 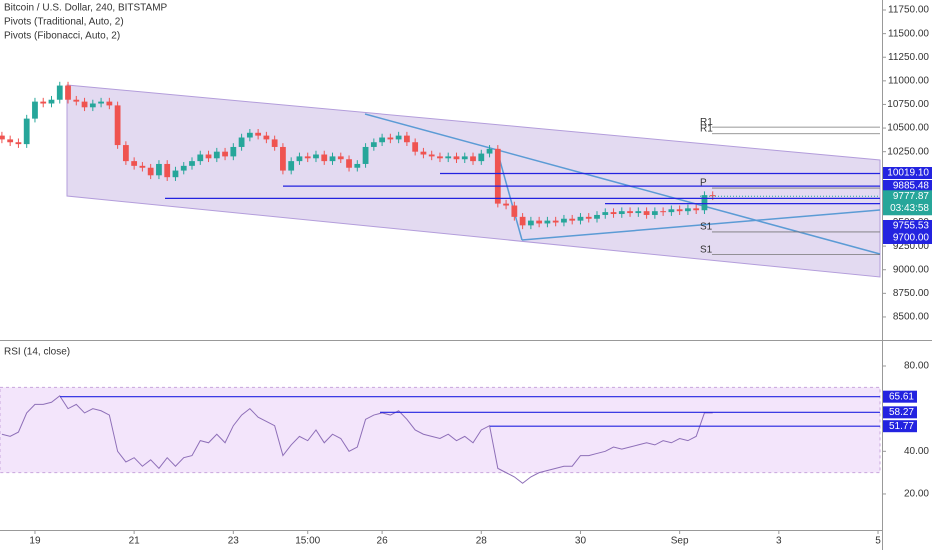 What do you see at coordinates (383, 541) in the screenshot?
I see `x-tick-label: 26` at bounding box center [383, 541].